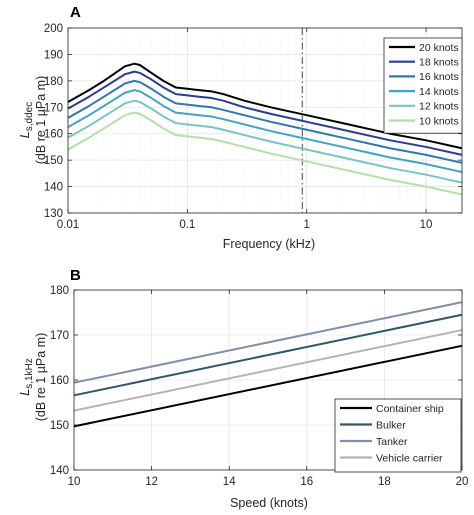 This screenshot has width=474, height=515. Describe the element at coordinates (306, 482) in the screenshot. I see `x-tick-label: 16` at that location.